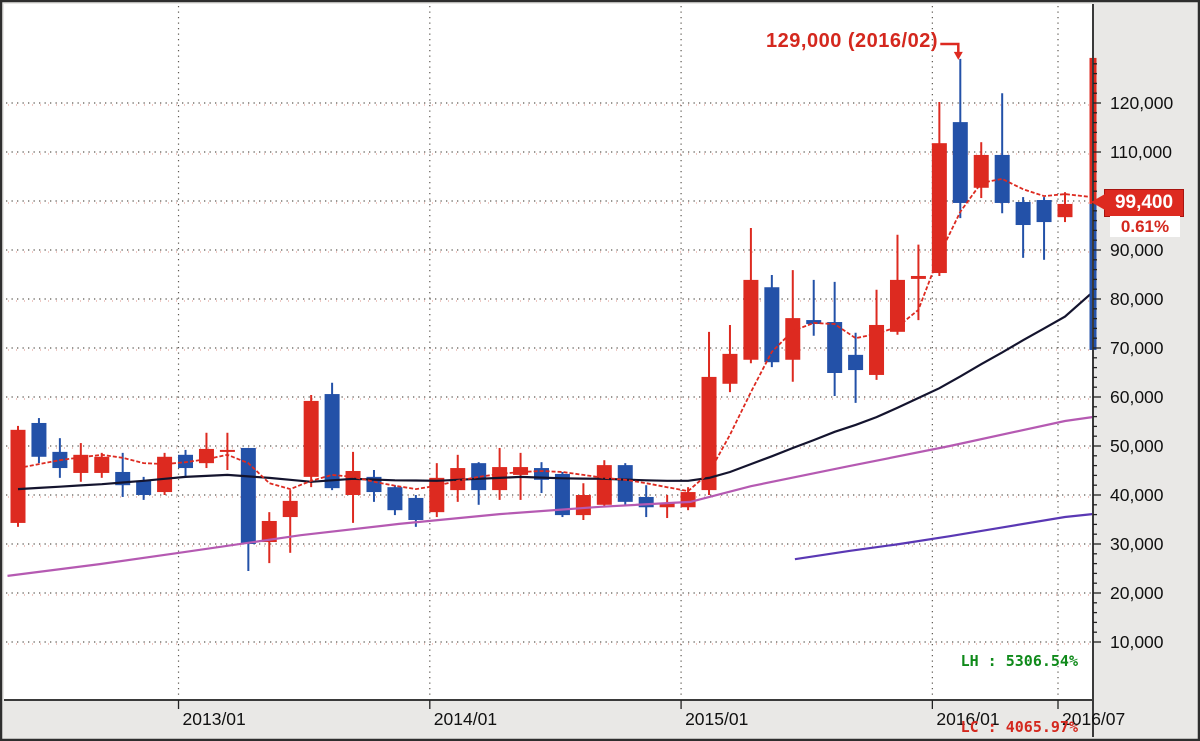 Image resolution: width=1200 pixels, height=741 pixels. What do you see at coordinates (852, 41) in the screenshot?
I see `high-price-annotation: 129,000 (2016/02)` at bounding box center [852, 41].